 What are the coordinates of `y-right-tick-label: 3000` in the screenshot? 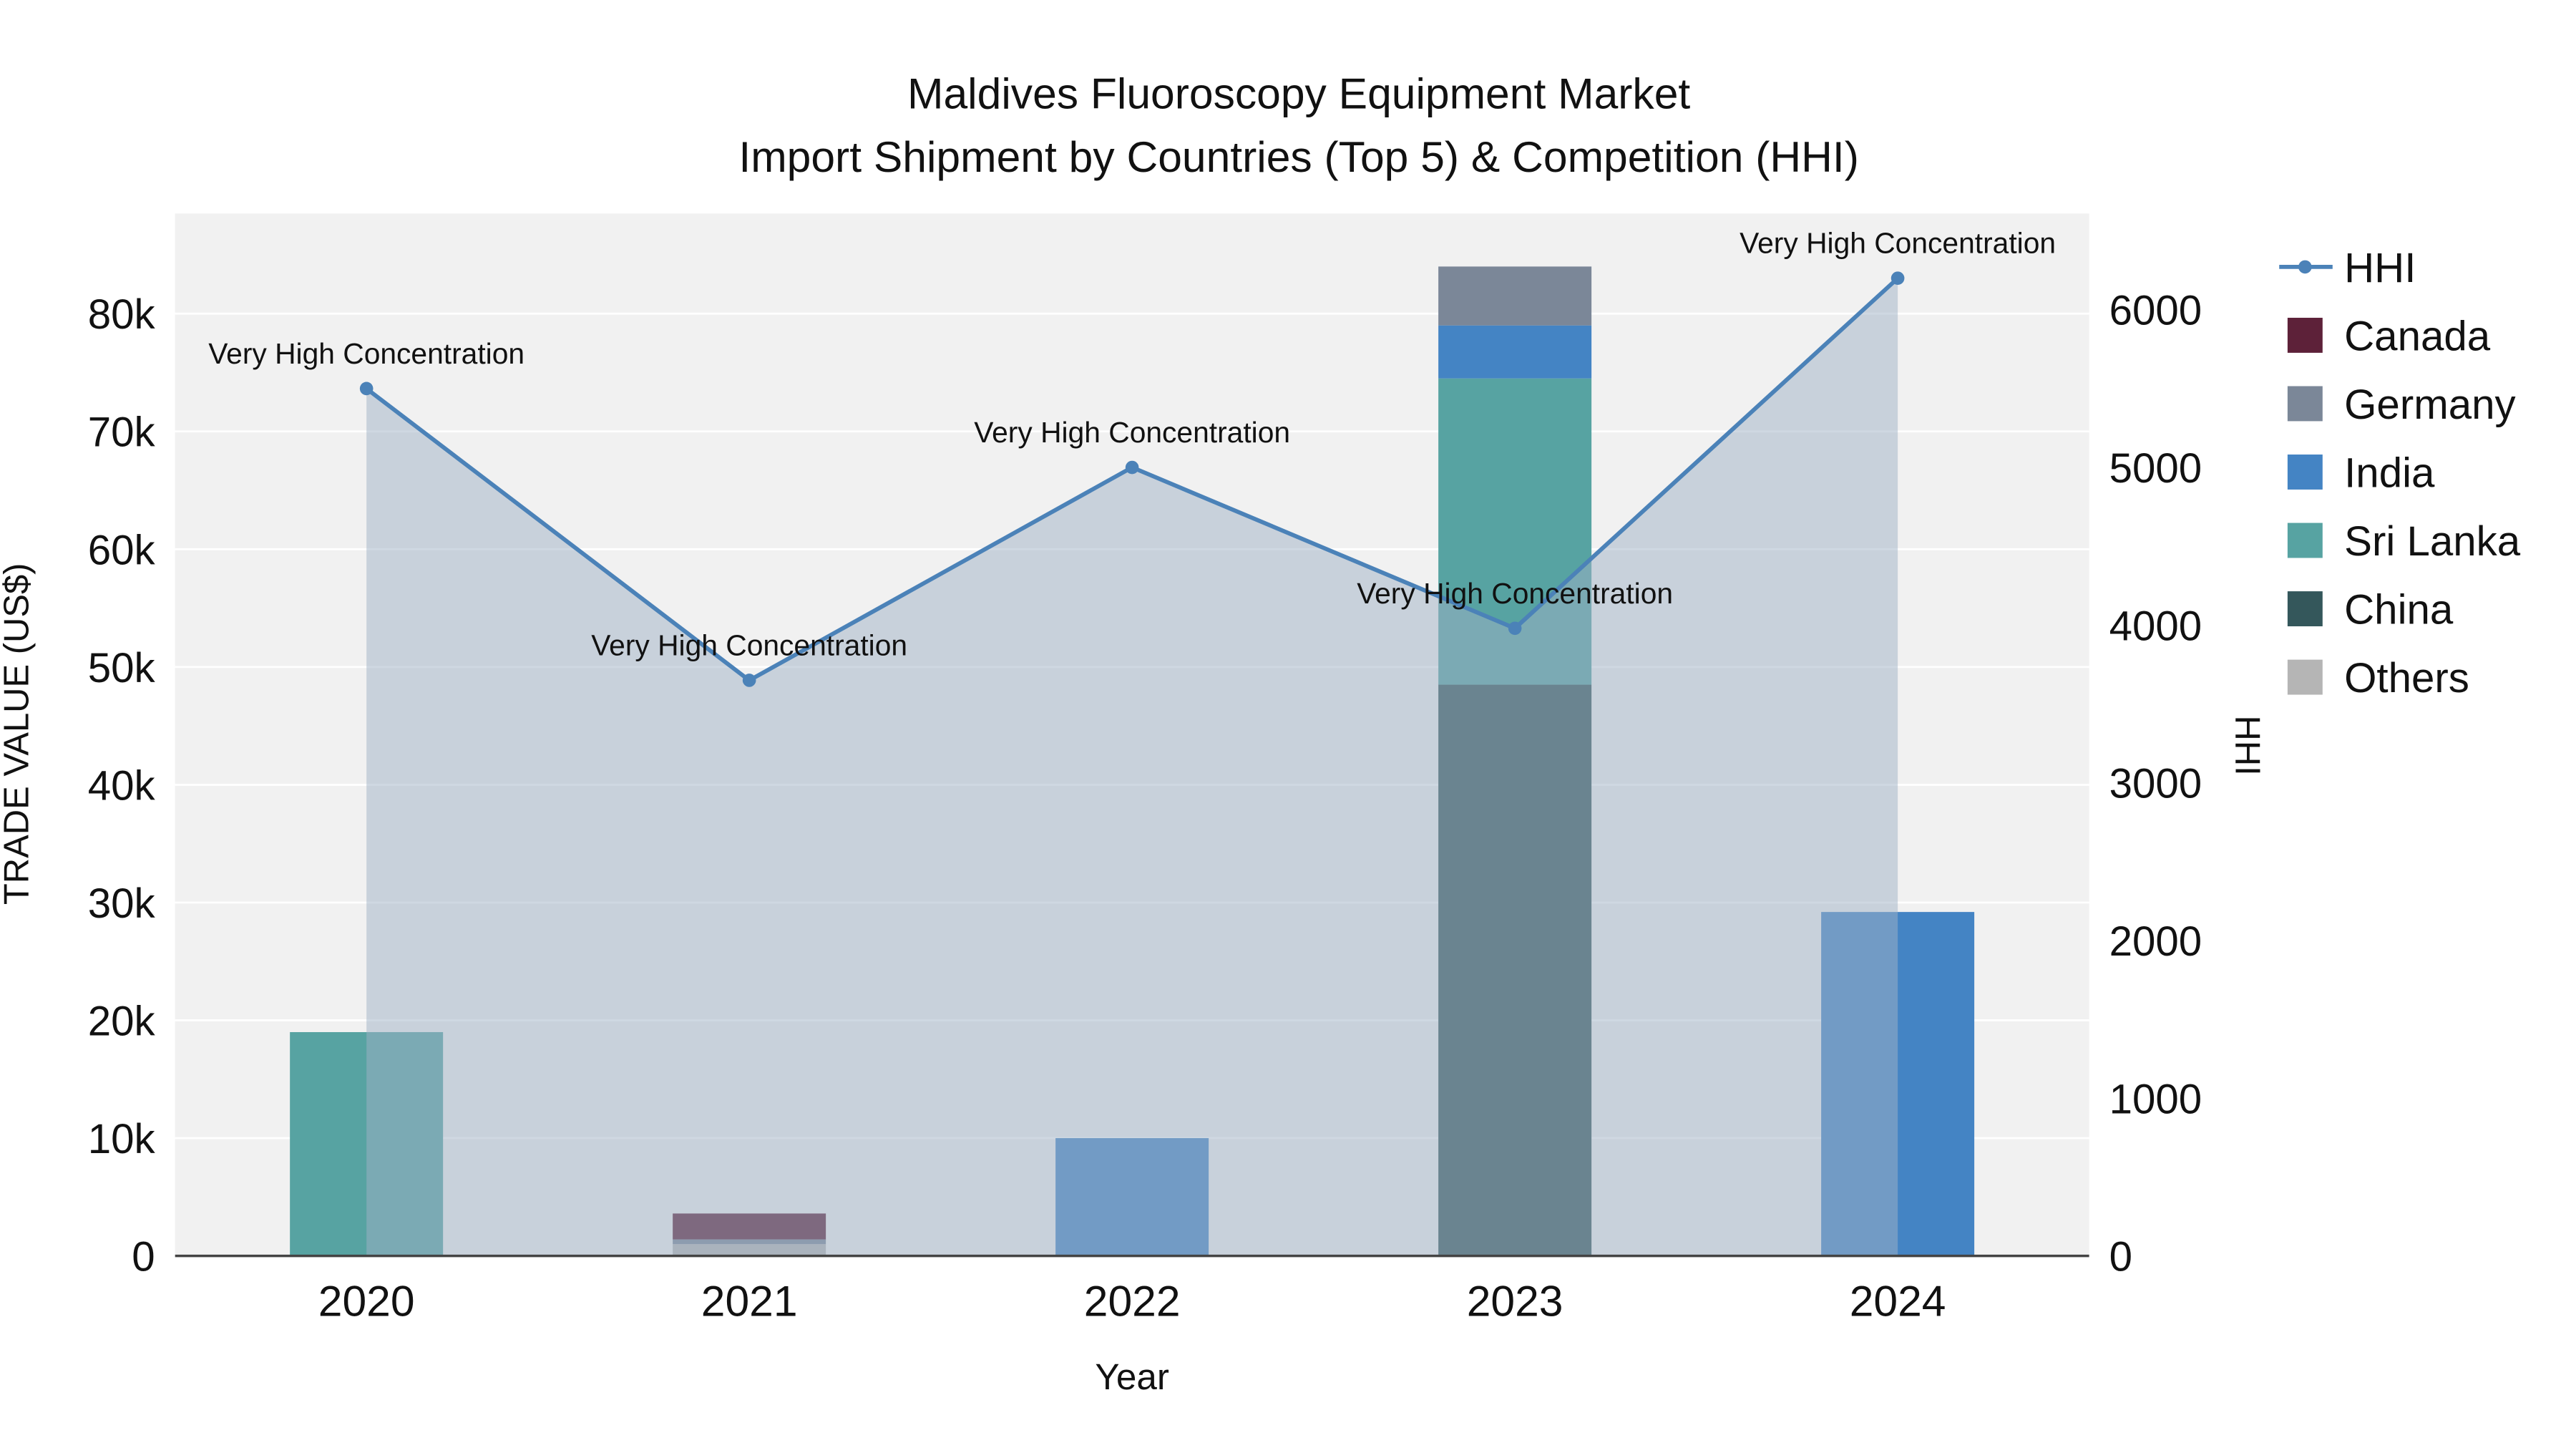 It's located at (2155, 784).